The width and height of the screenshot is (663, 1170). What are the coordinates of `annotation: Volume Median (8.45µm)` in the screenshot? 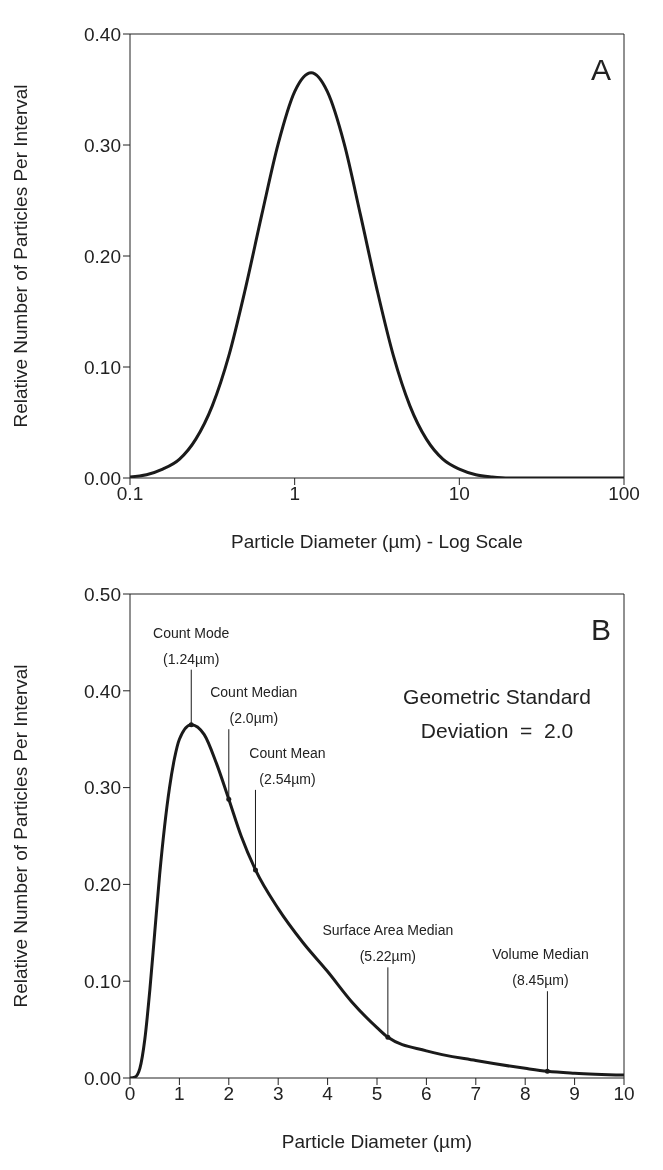 It's located at (540, 967).